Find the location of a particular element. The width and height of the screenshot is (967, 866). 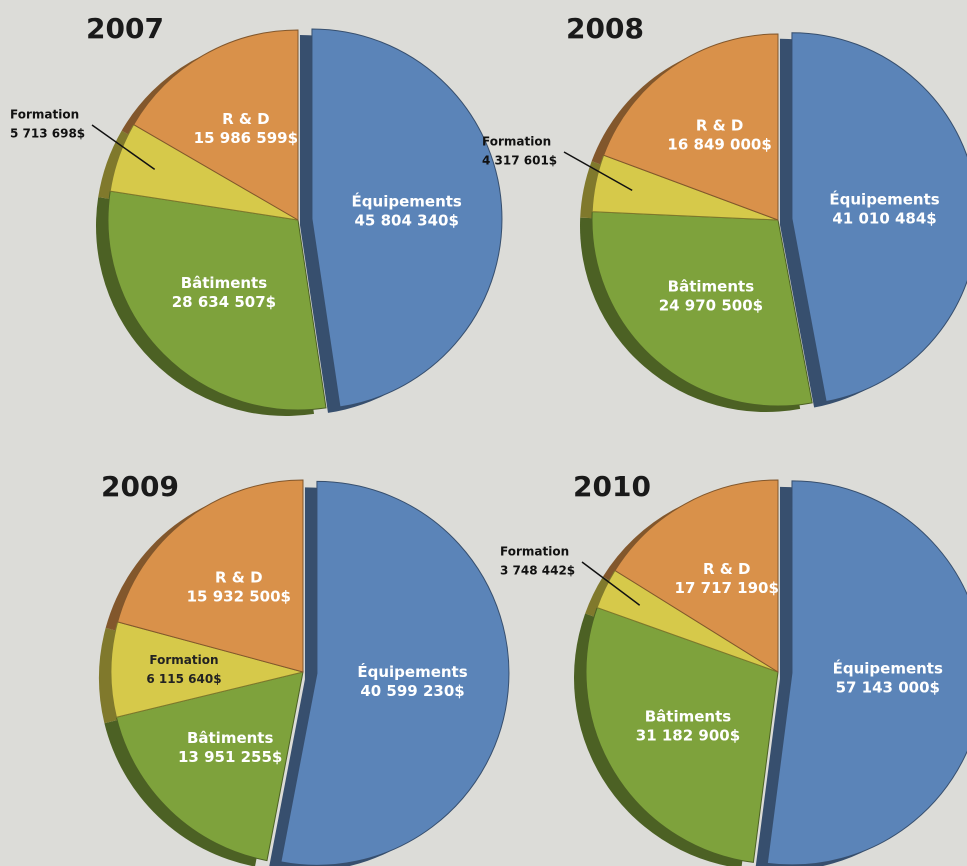

value-label: 16 849 000$ is located at coordinates (719, 144).